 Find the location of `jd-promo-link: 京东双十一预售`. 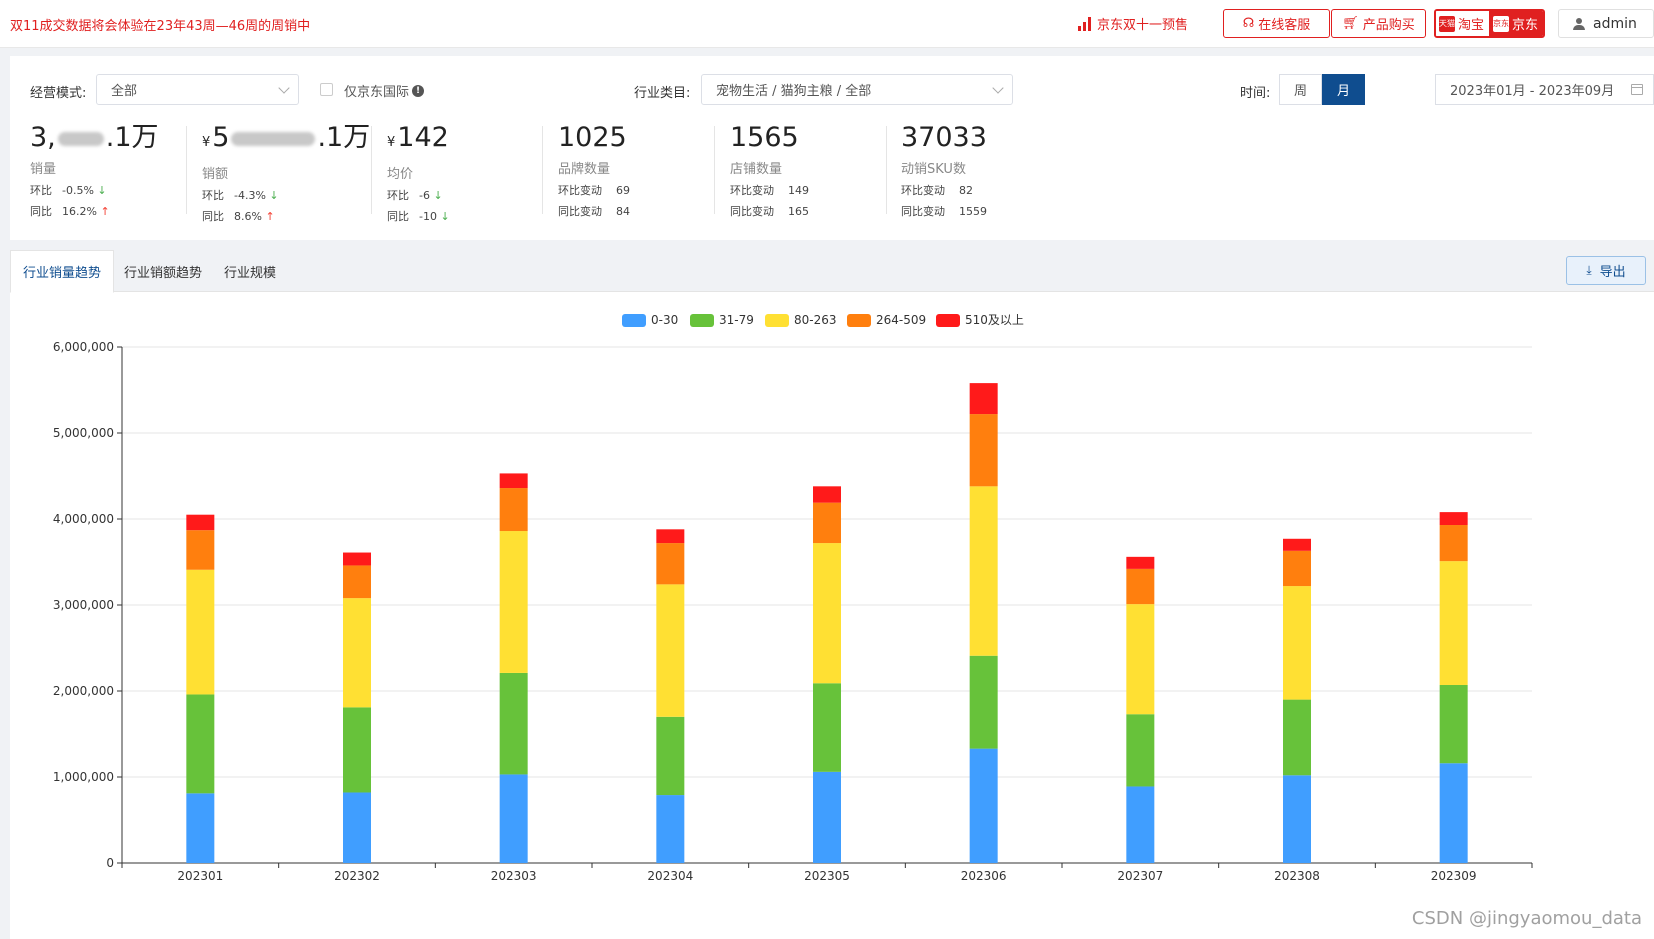

jd-promo-link: 京东双十一预售 is located at coordinates (1133, 23).